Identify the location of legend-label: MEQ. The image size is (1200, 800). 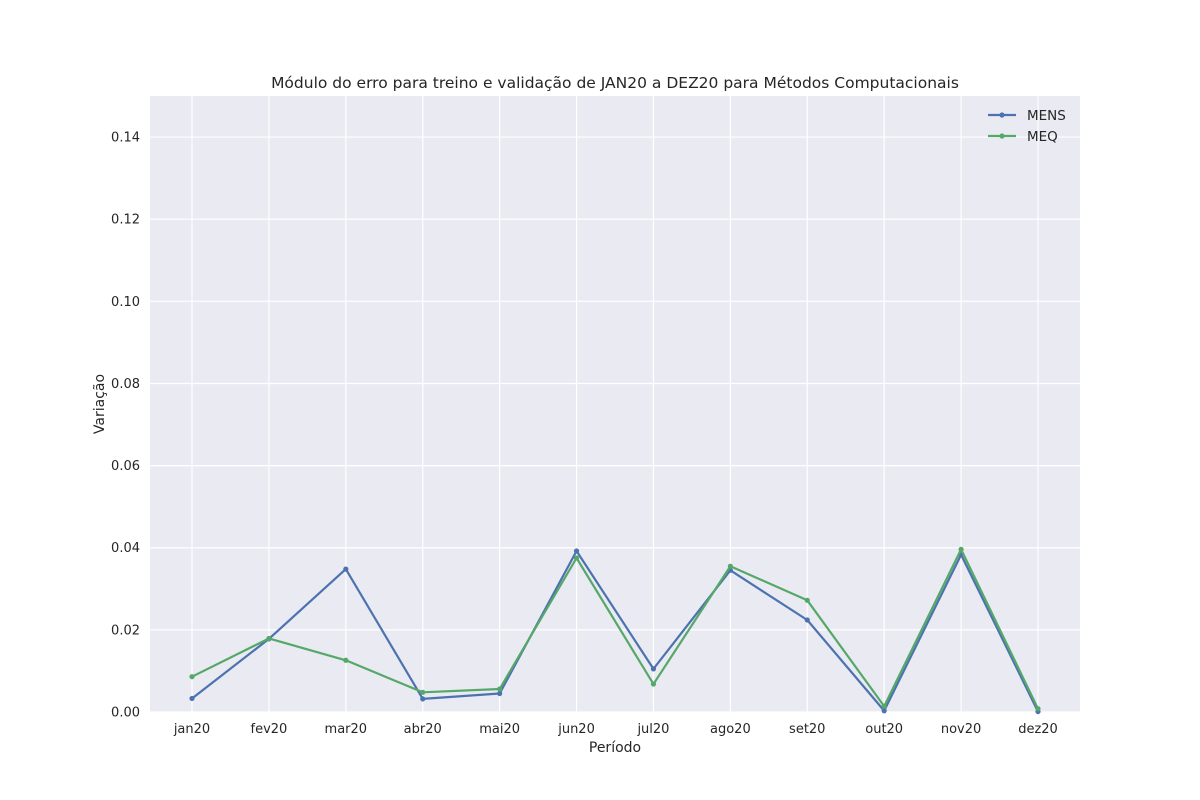
(1042, 137).